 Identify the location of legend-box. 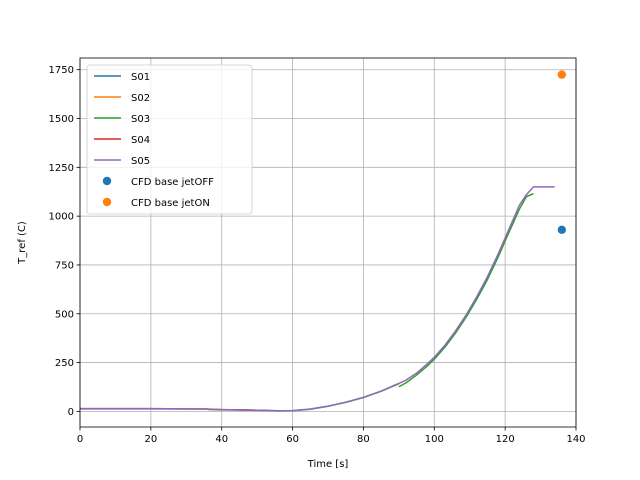
(169, 139).